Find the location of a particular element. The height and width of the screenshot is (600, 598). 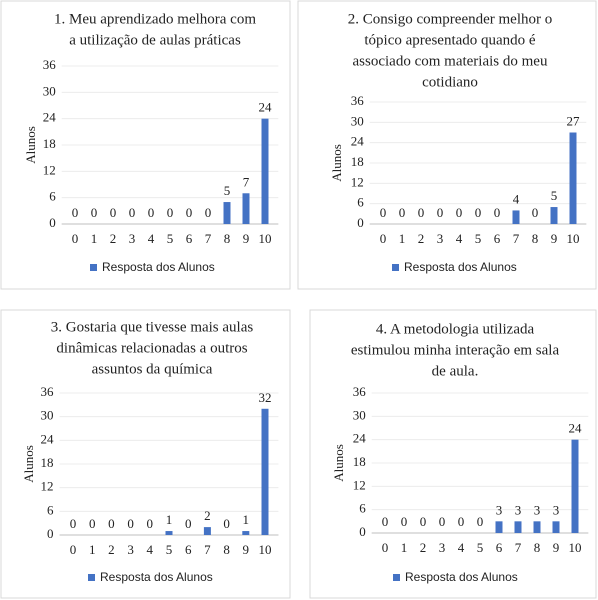

data-label: 4 is located at coordinates (516, 198).